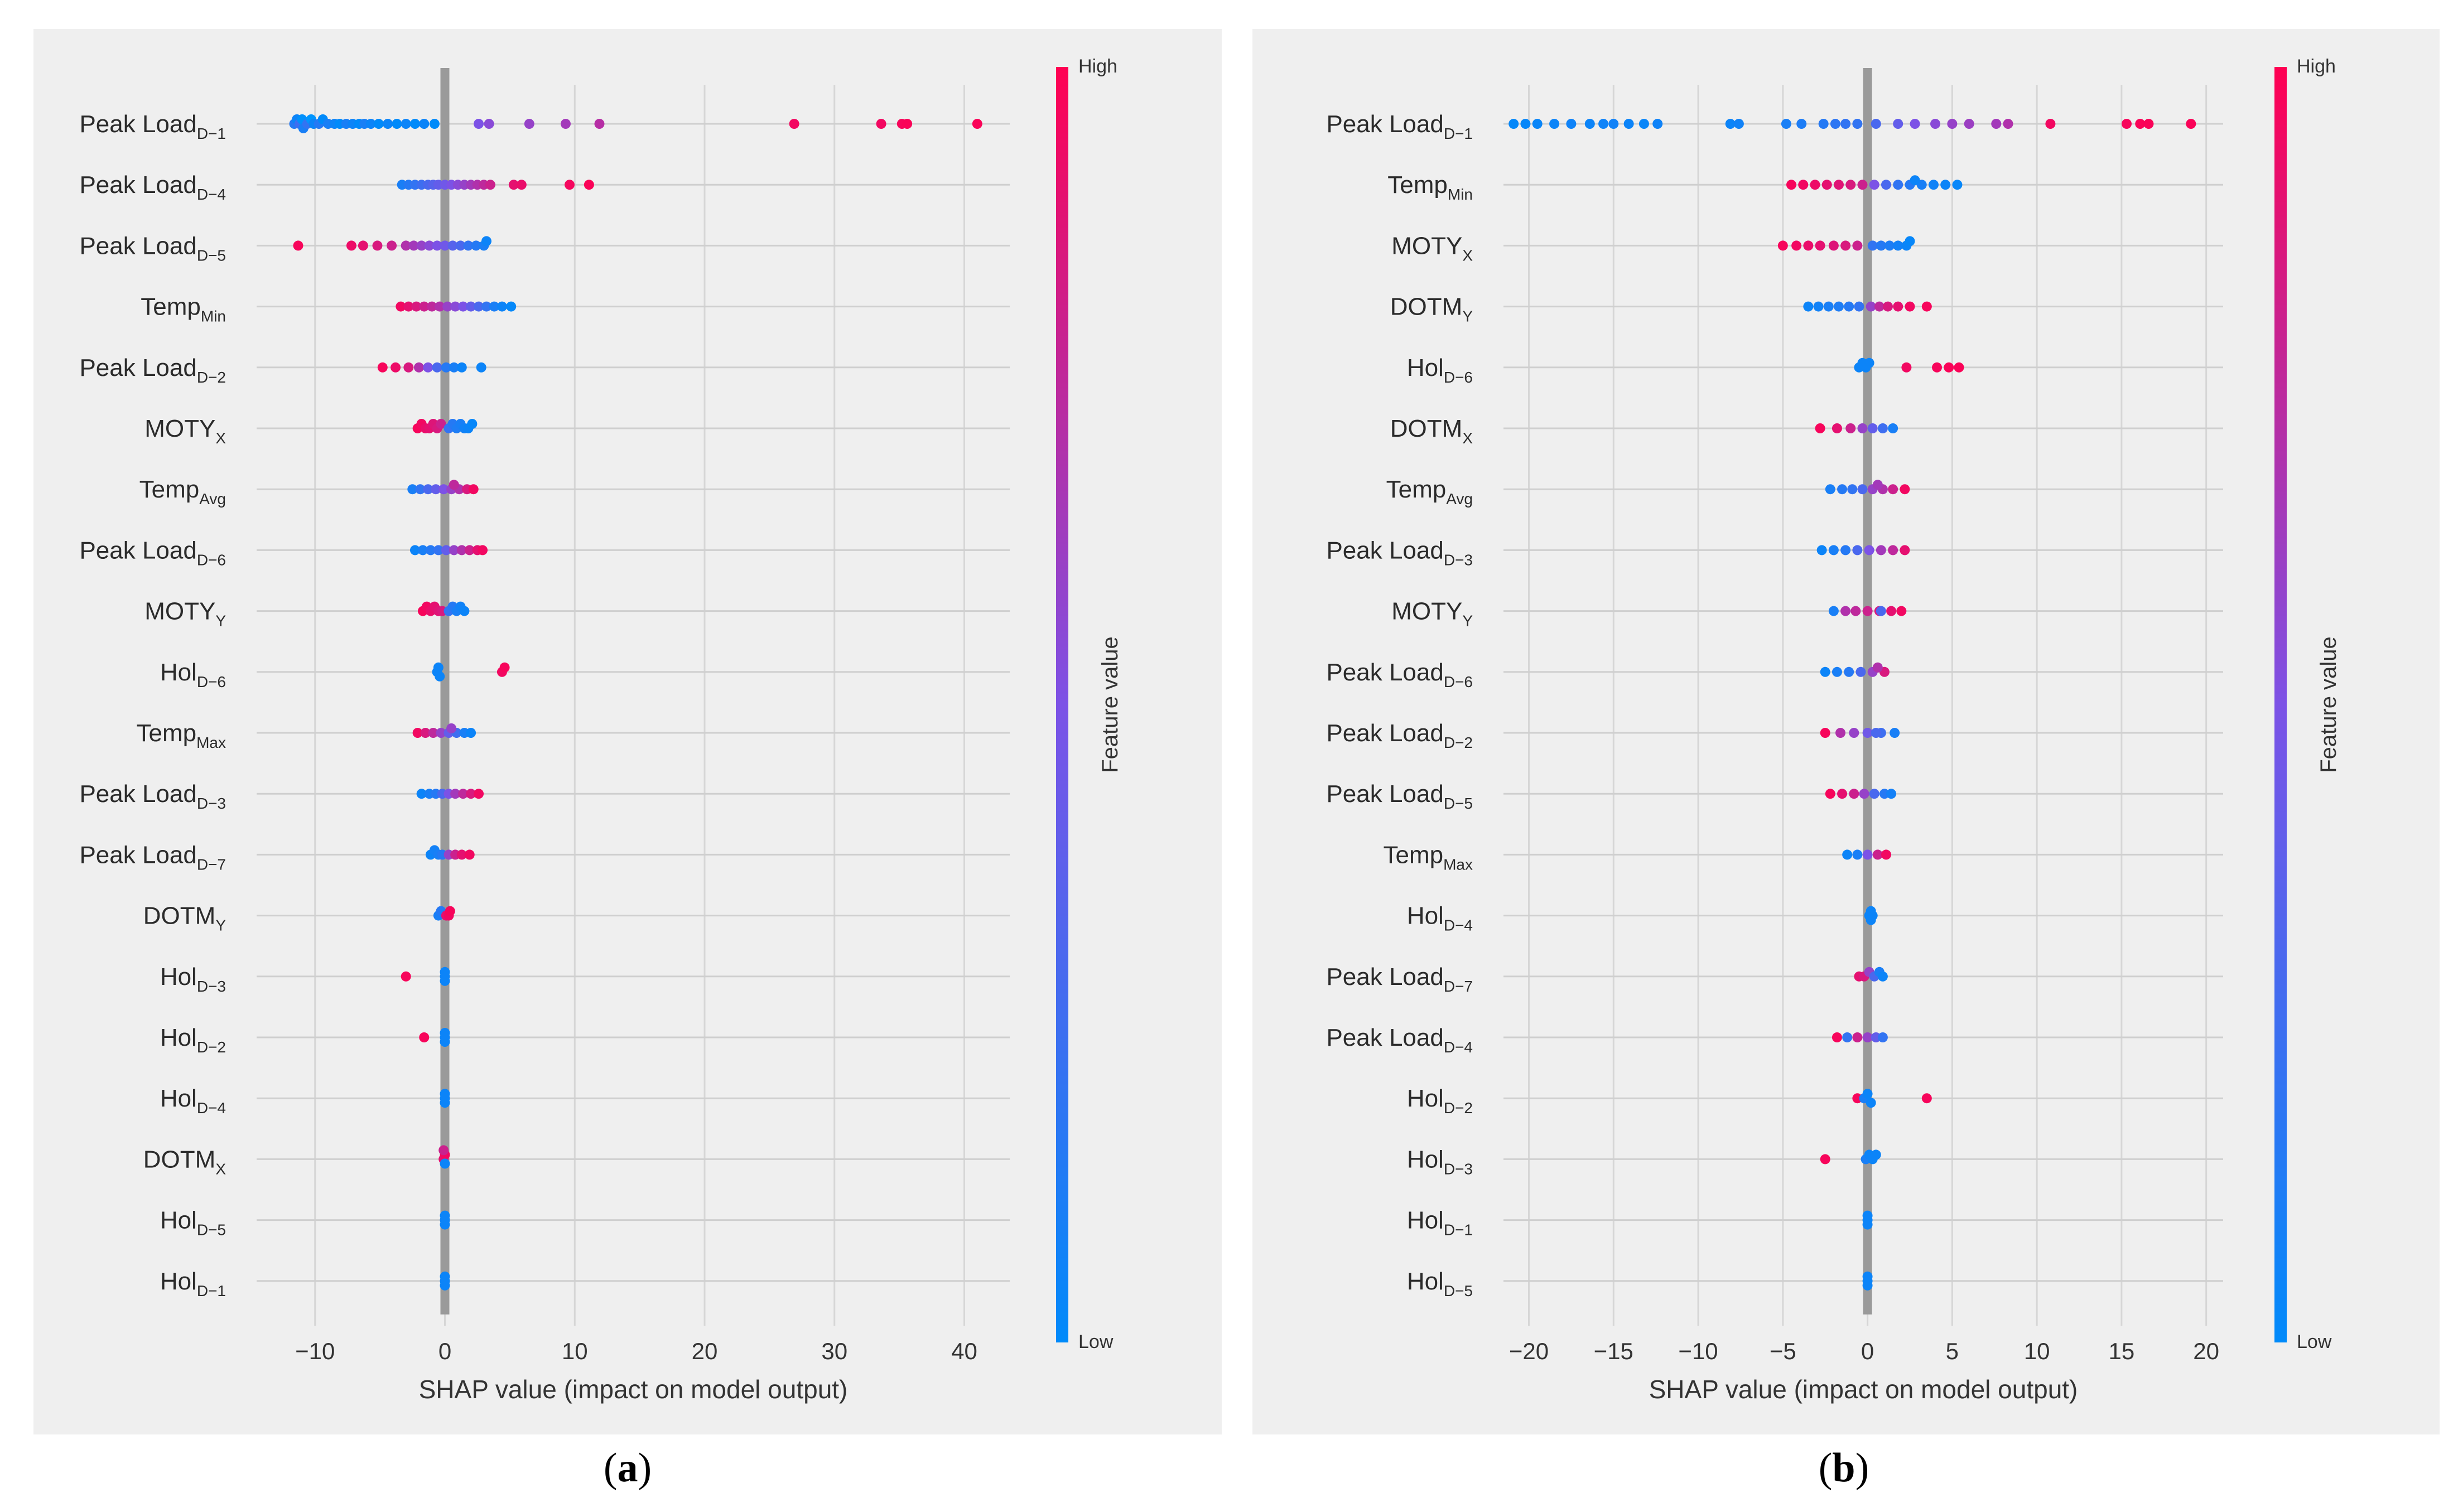 Image resolution: width=2458 pixels, height=1512 pixels. Describe the element at coordinates (185, 431) in the screenshot. I see `feature-label: MOTYX` at that location.